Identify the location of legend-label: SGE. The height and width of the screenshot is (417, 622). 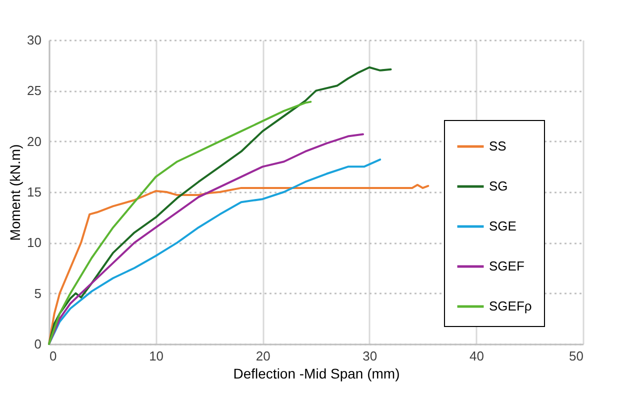
(503, 226).